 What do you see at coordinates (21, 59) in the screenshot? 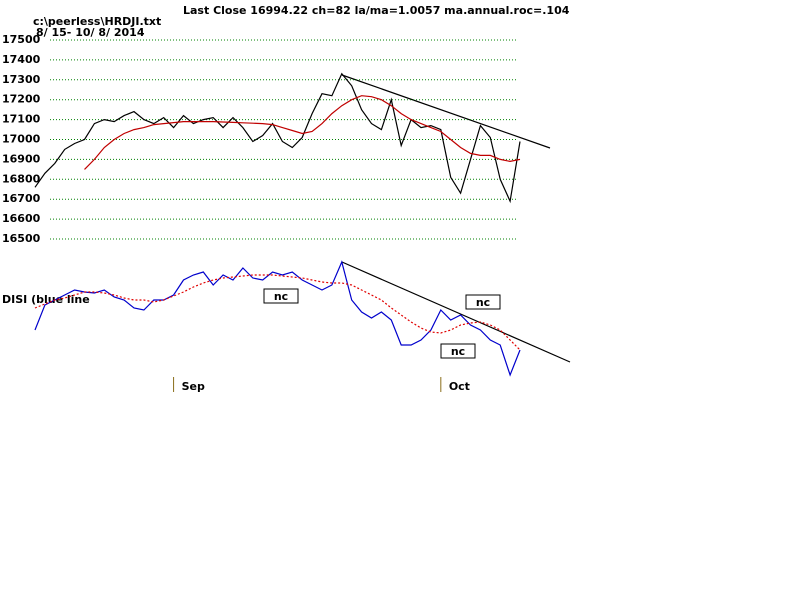
I see `y-tick-label: 17400` at bounding box center [21, 59].